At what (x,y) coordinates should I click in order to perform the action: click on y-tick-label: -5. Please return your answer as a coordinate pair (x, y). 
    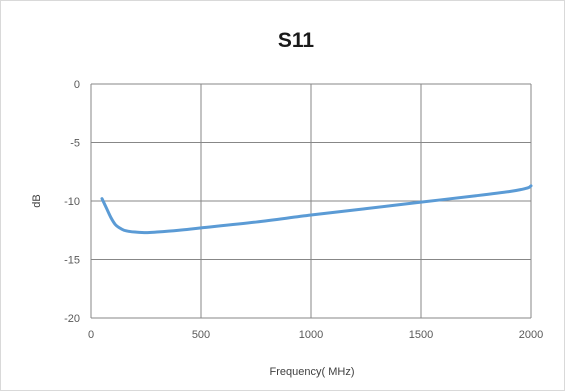
    Looking at the image, I should click on (75, 144).